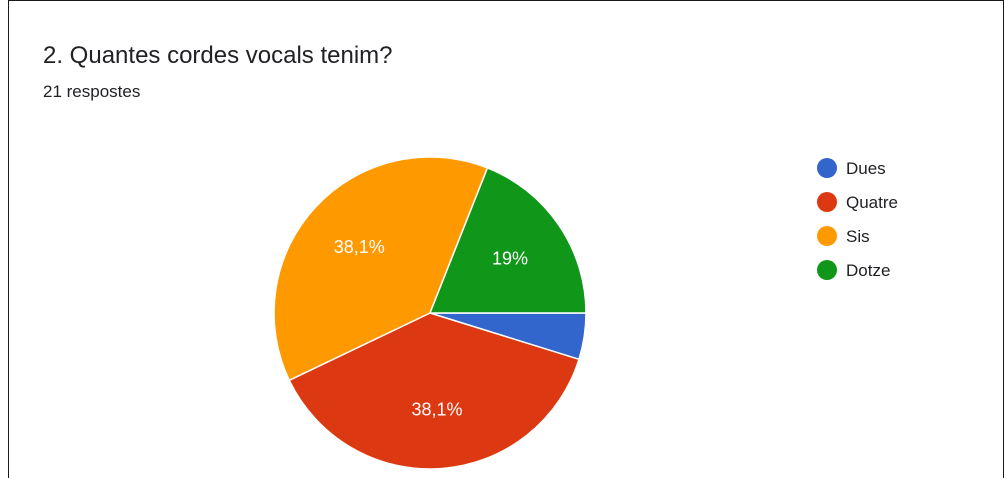 The height and width of the screenshot is (478, 1005). Describe the element at coordinates (857, 219) in the screenshot. I see `legend: Dues Quatre Sis Dotze` at that location.